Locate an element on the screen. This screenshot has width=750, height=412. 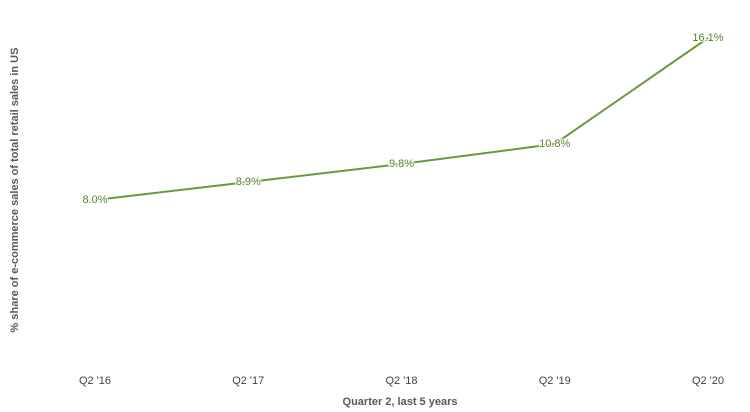
x-tick-label: Q2 '16 is located at coordinates (95, 381).